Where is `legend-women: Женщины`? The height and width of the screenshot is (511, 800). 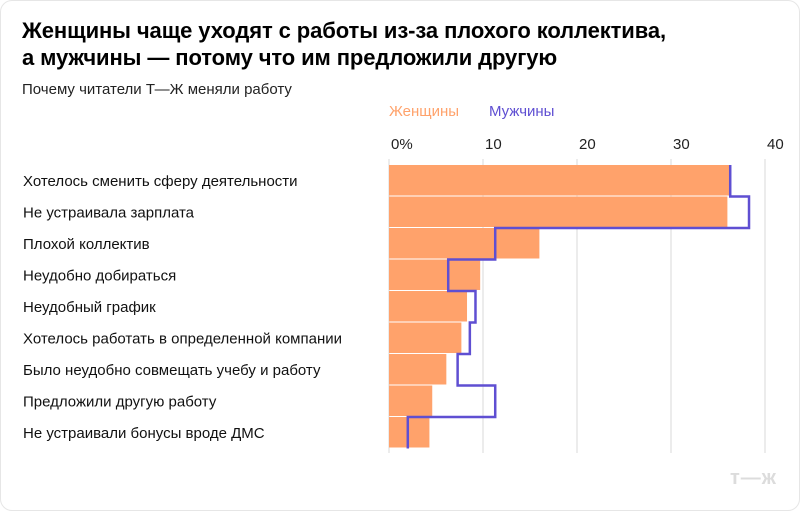
legend-women: Женщины is located at coordinates (424, 111).